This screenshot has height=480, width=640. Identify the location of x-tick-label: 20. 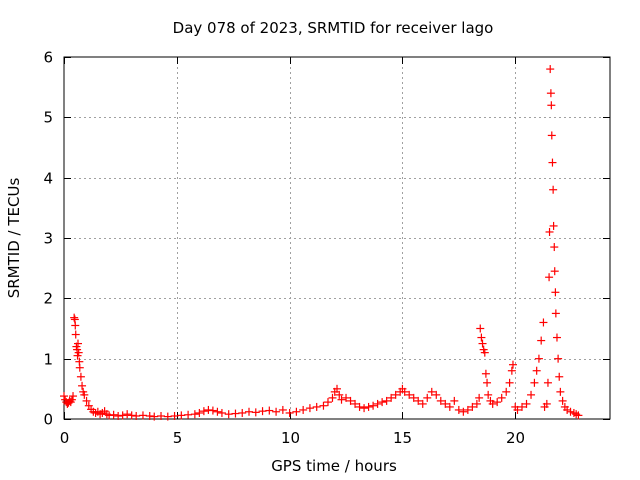
(515, 438).